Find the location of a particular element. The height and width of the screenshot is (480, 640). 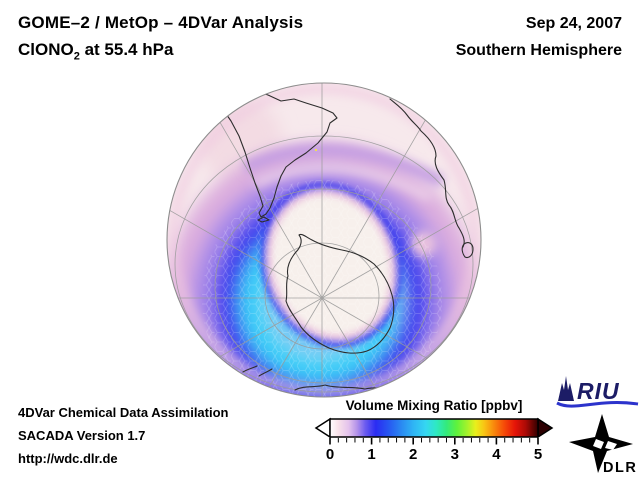

riu-swoosh-icon is located at coordinates (597, 404).